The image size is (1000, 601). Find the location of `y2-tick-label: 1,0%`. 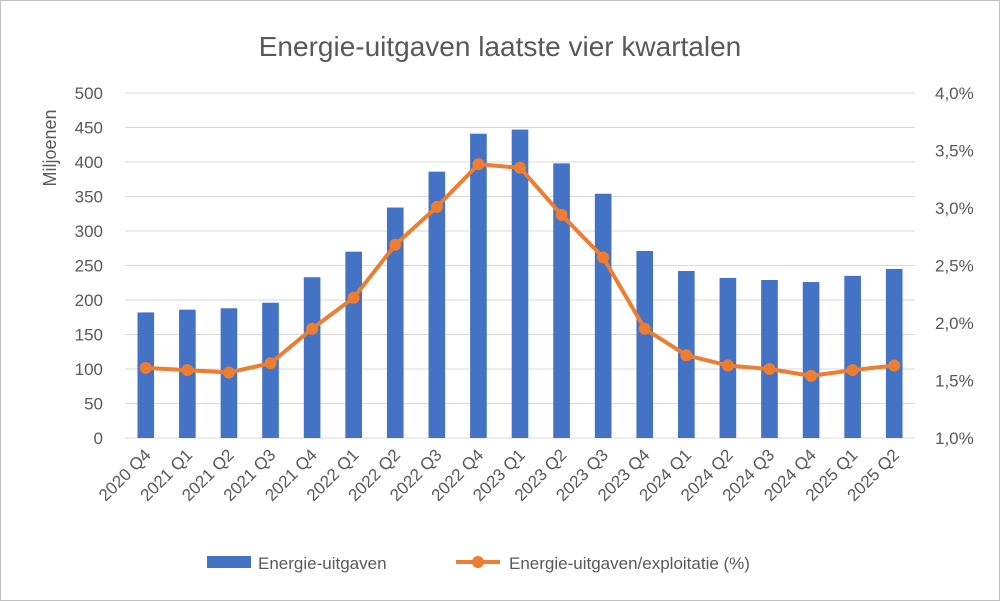

y2-tick-label: 1,0% is located at coordinates (954, 438).